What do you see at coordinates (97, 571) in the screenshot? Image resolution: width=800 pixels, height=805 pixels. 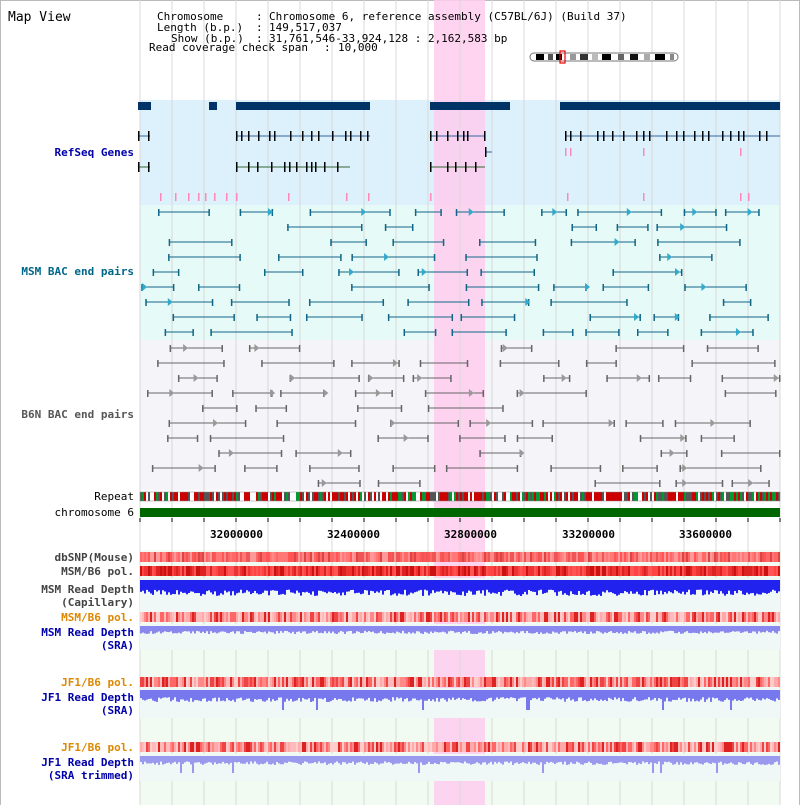 I see `track-label-msm-b6-pol: MSM/B6 pol.` at bounding box center [97, 571].